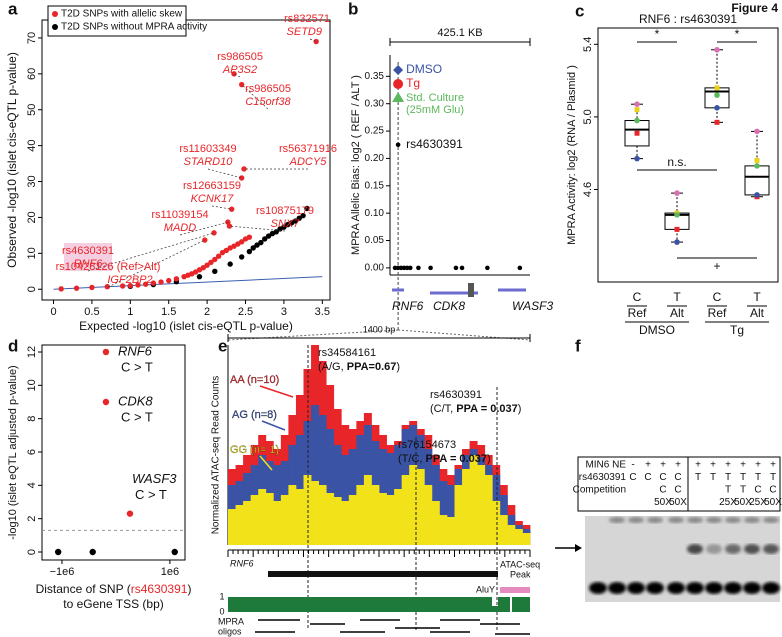 This screenshot has width=782, height=637. Describe the element at coordinates (676, 162) in the screenshot. I see `significance-label: n.s.` at that location.